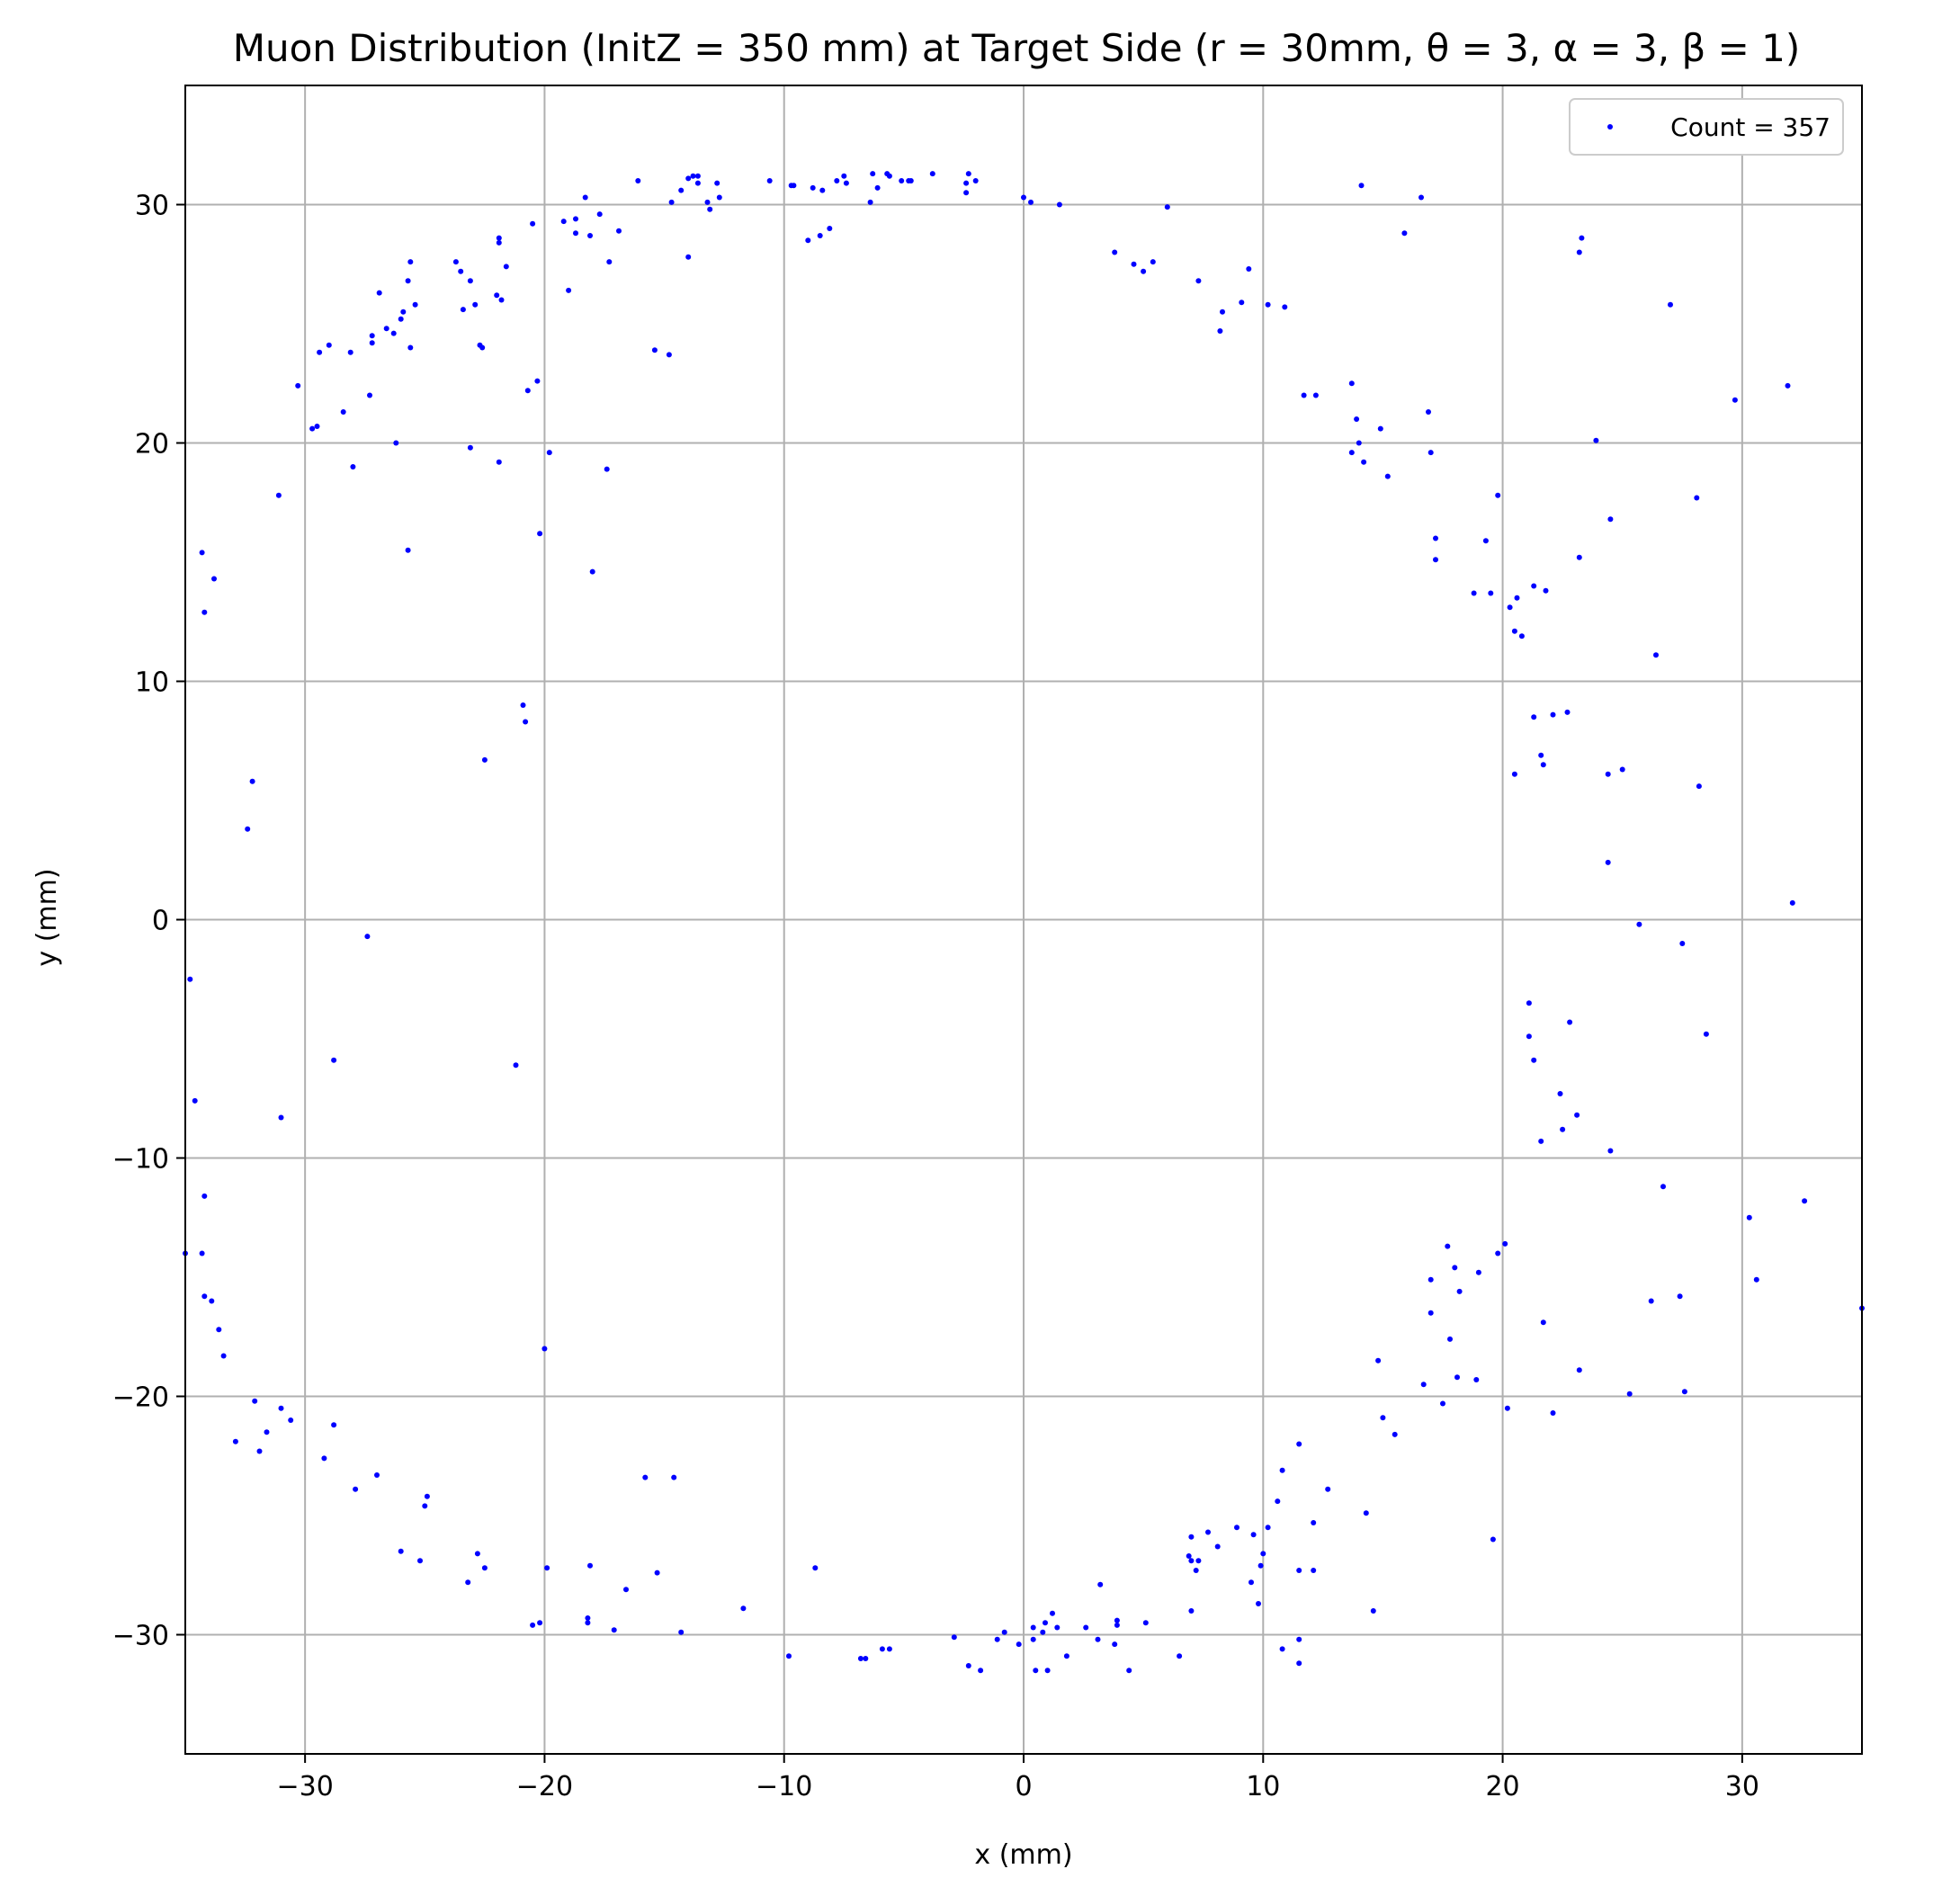  I want to click on y-axis-label: y (mm), so click(47, 917).